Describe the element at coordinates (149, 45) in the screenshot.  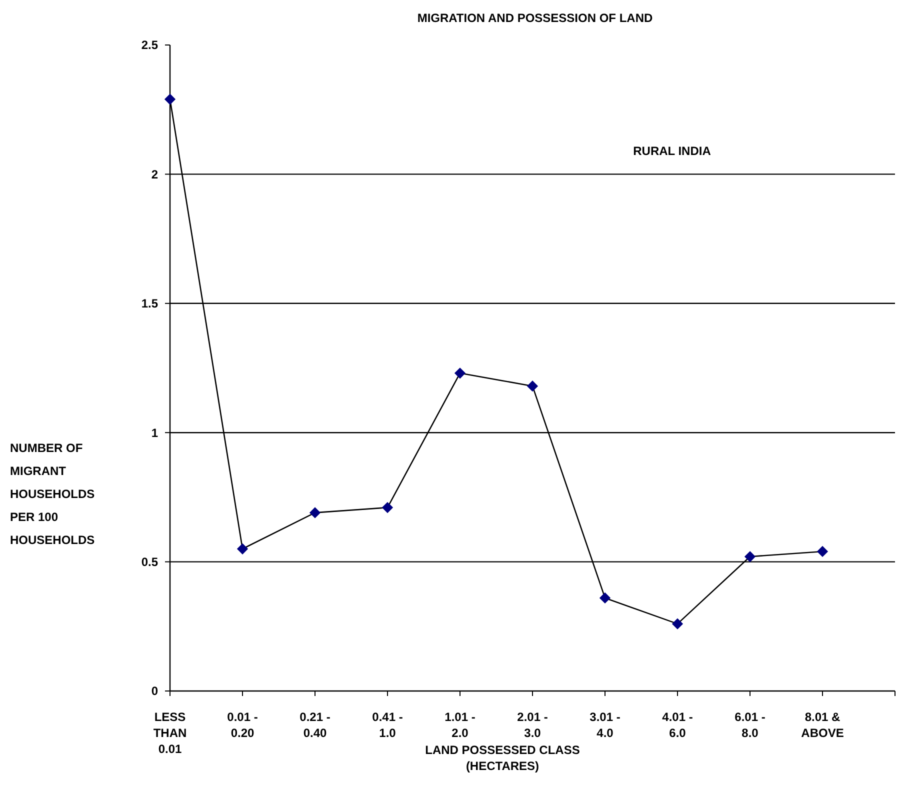
I see `y-tick-label: 2.5` at that location.